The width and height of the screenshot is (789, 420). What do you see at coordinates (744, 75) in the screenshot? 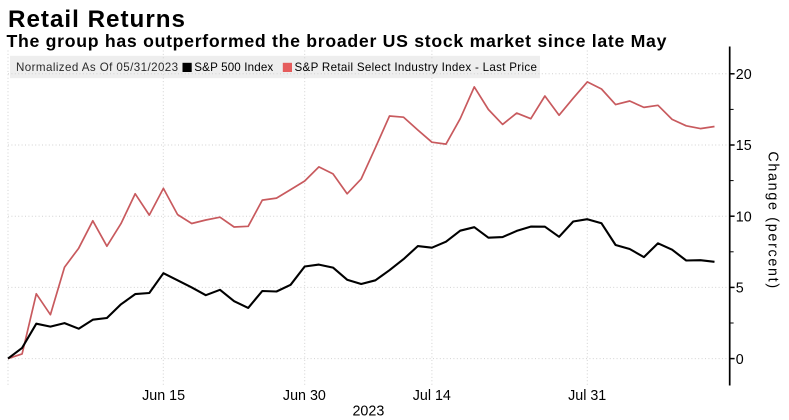
I see `svg-text: 20` at bounding box center [744, 75].